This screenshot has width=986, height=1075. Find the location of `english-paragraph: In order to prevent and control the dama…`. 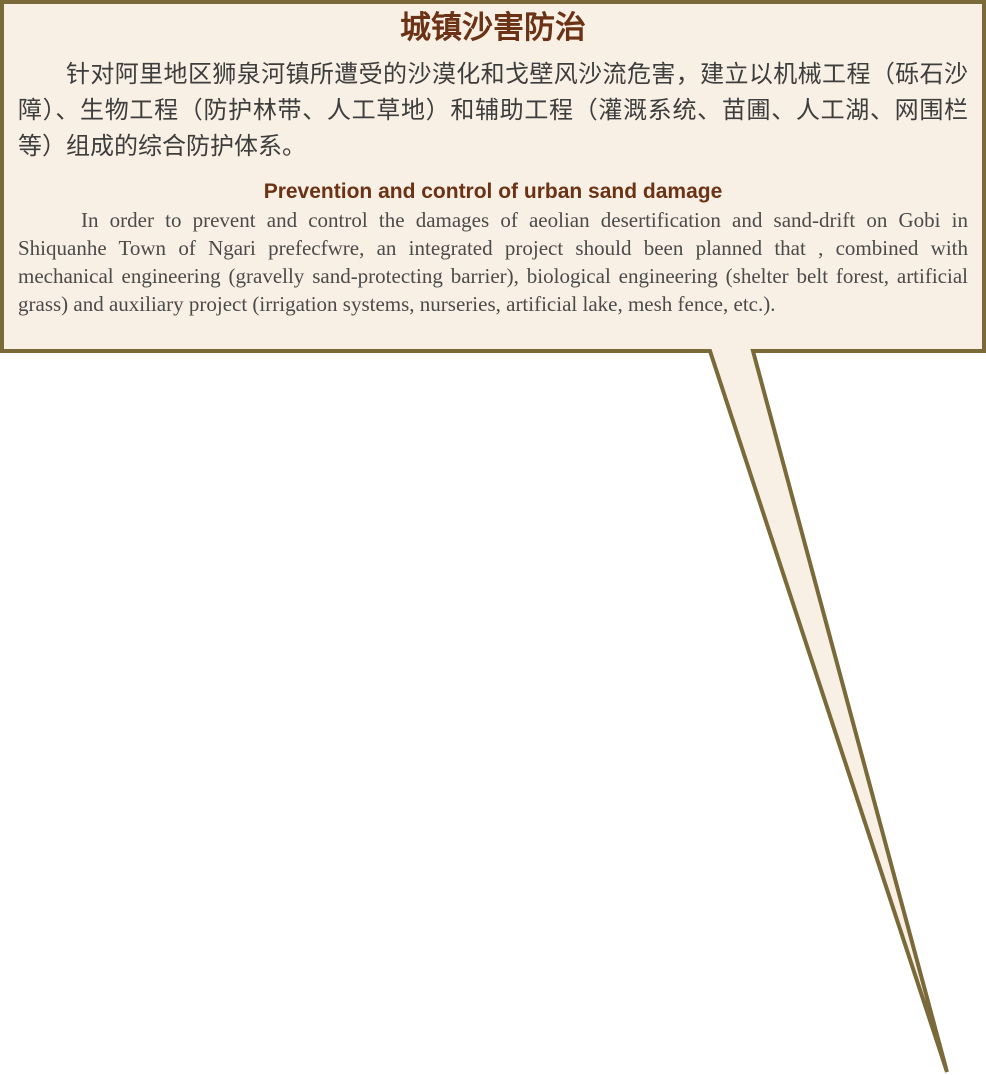

english-paragraph: In order to prevent and control the dama… is located at coordinates (493, 262).